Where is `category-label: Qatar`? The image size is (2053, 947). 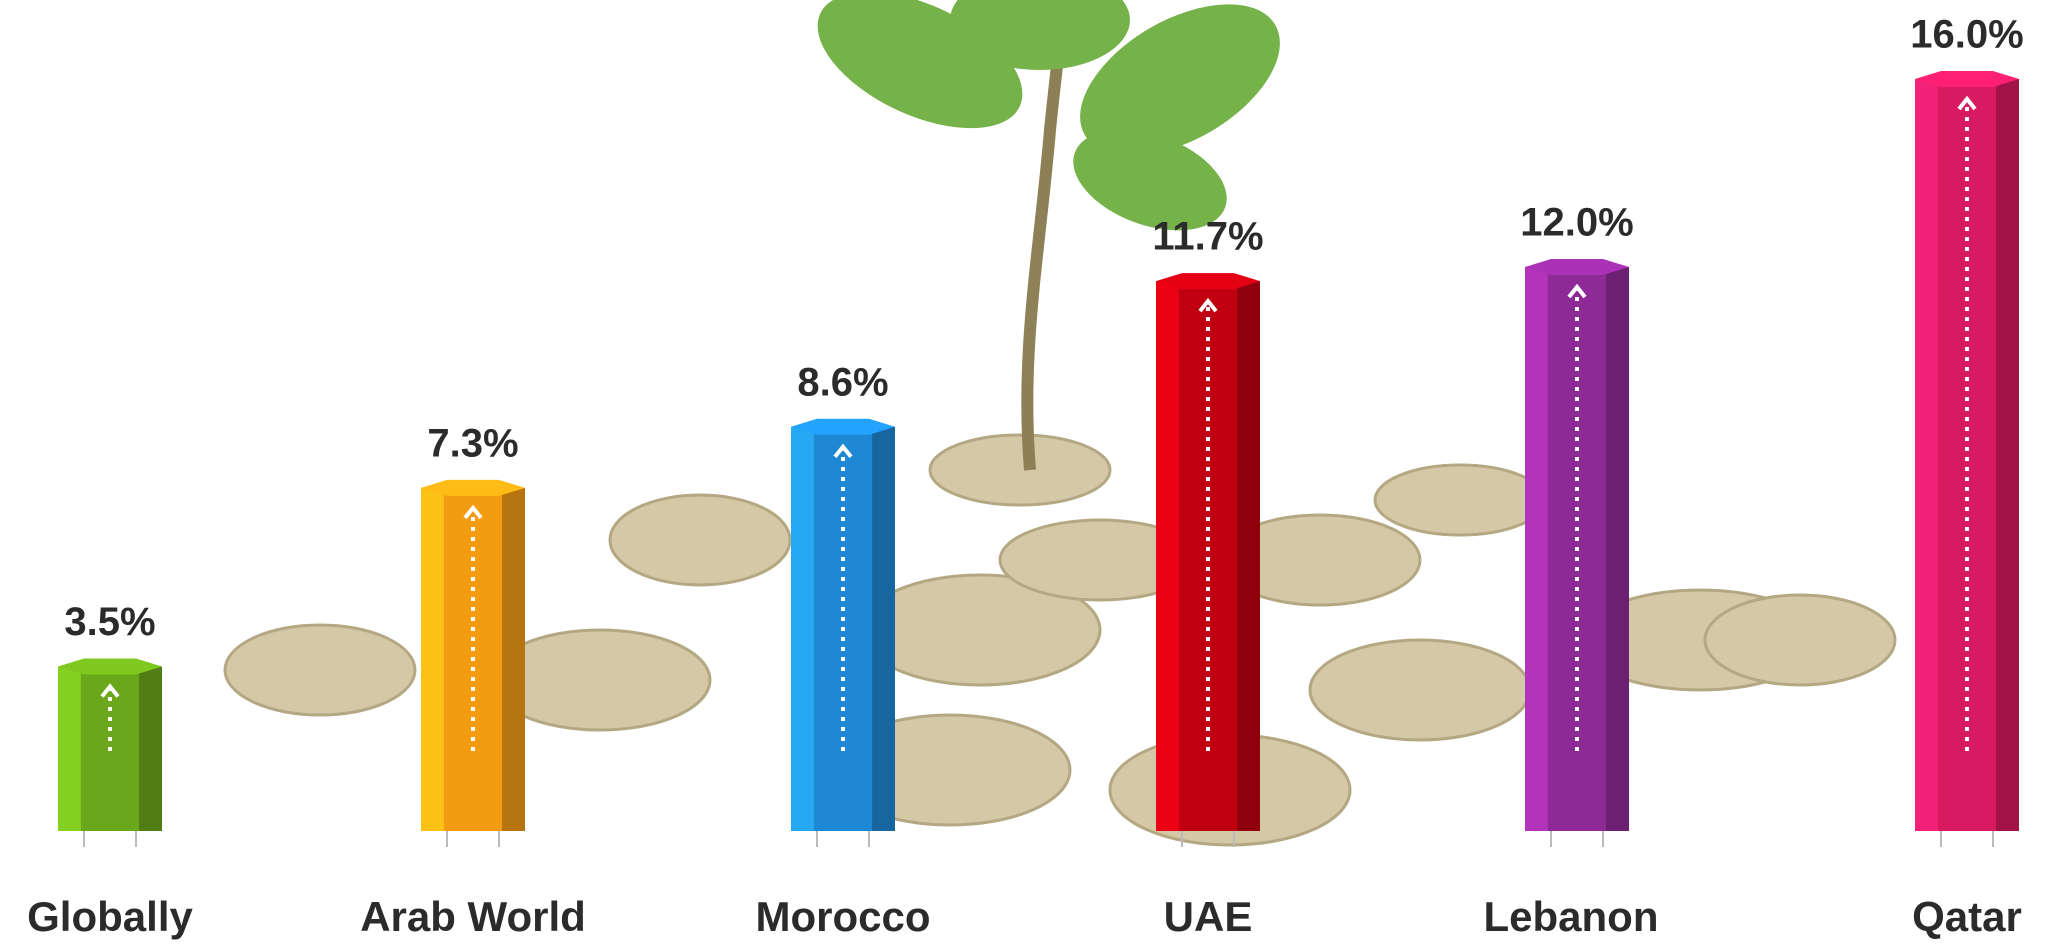
category-label: Qatar is located at coordinates (1967, 916).